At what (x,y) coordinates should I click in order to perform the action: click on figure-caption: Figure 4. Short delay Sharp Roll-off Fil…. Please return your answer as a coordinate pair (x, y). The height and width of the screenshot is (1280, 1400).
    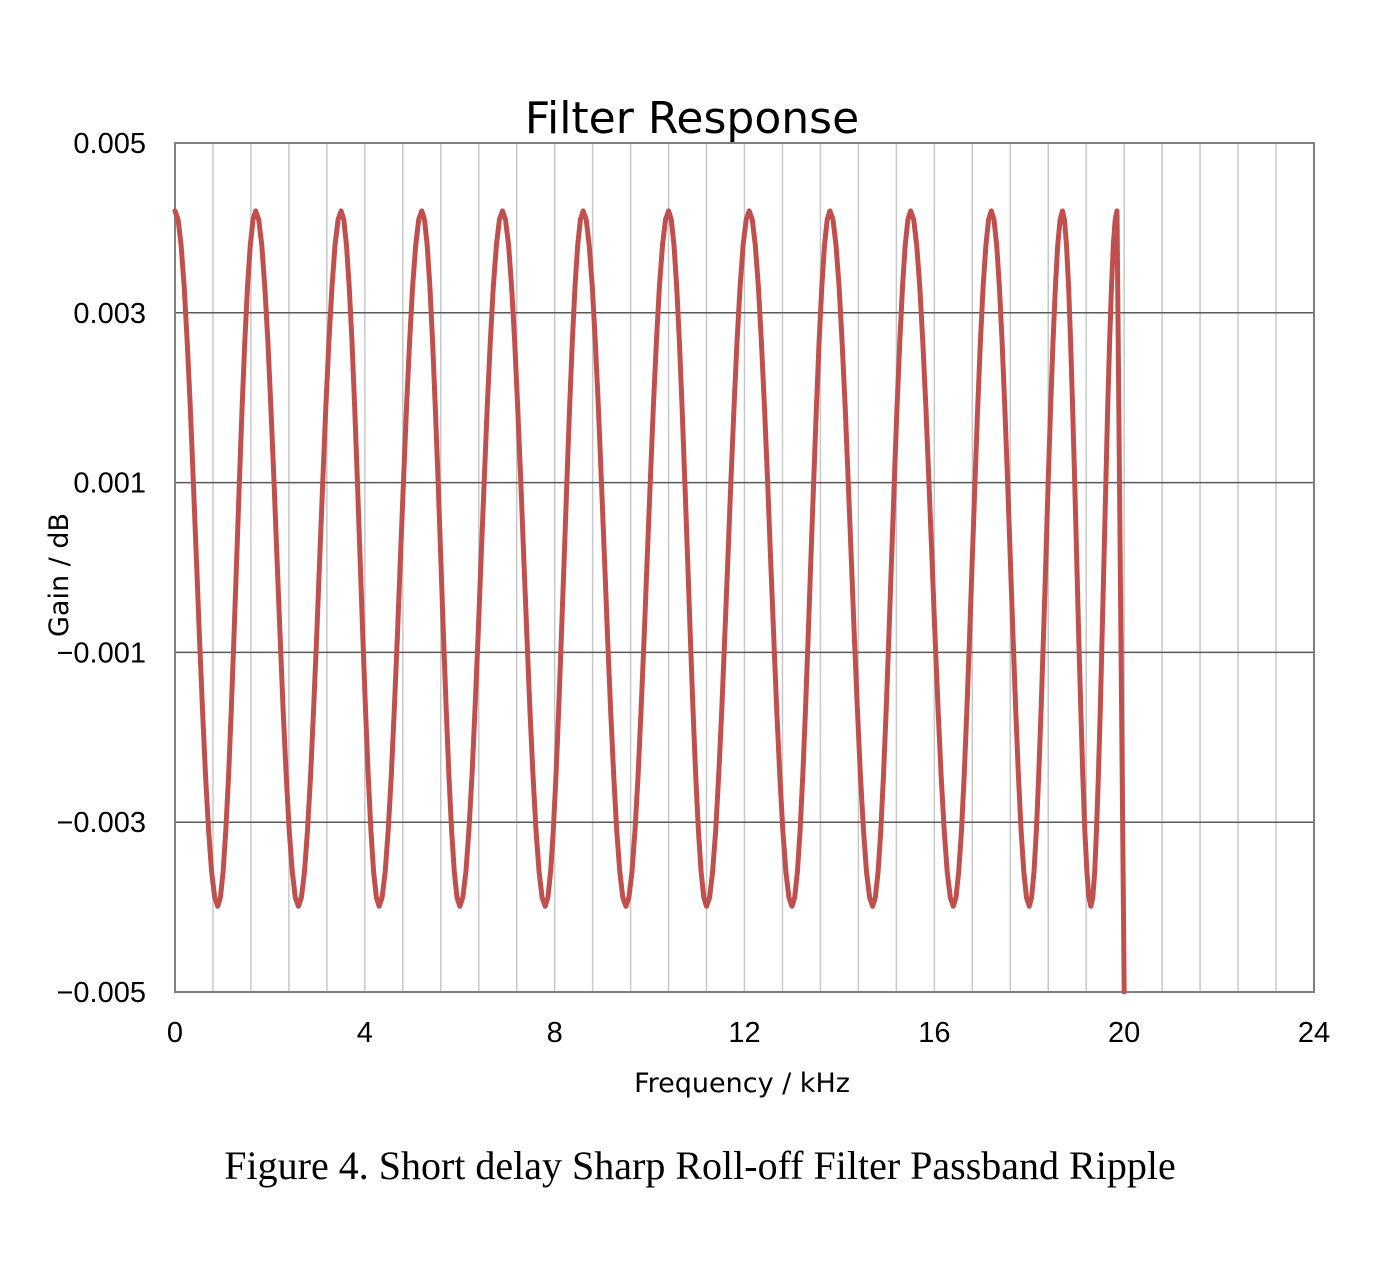
    Looking at the image, I should click on (700, 1165).